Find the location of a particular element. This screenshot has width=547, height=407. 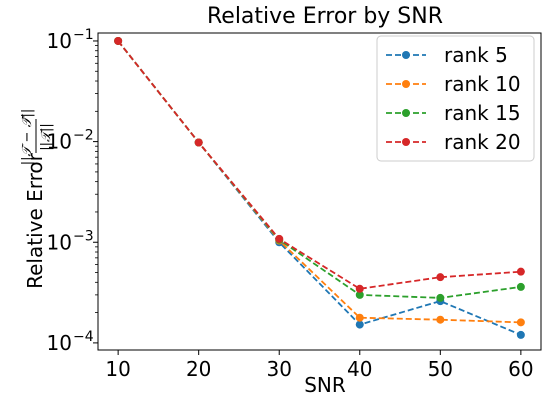

y-axis-title-fraction-numerator: ||𝒯 − 𝒯̂|| is located at coordinates (27, 137).